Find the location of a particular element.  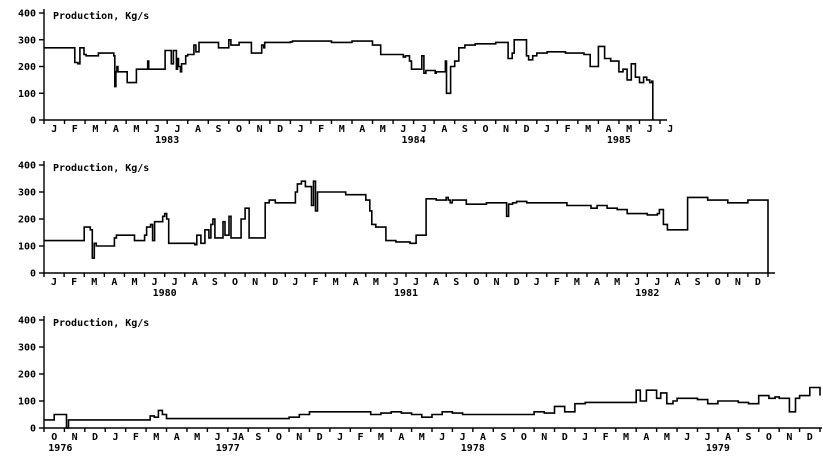

y-tick-label: 300 is located at coordinates (27, 193).